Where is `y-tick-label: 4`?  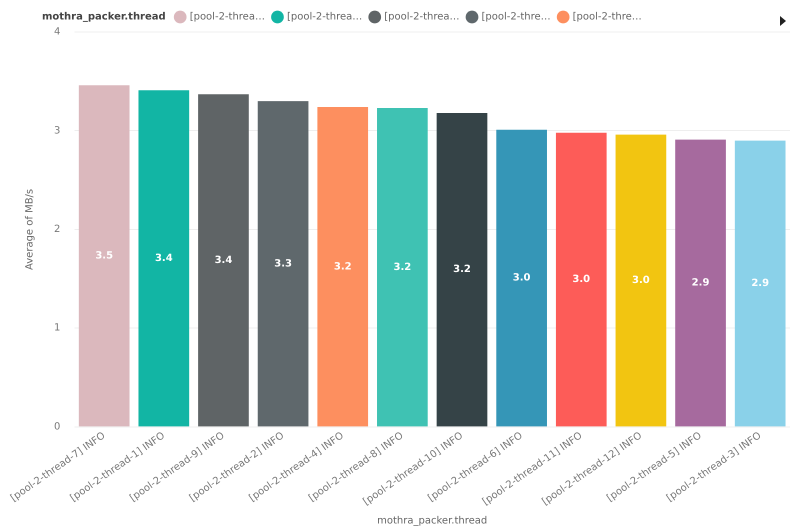
y-tick-label: 4 is located at coordinates (57, 32).